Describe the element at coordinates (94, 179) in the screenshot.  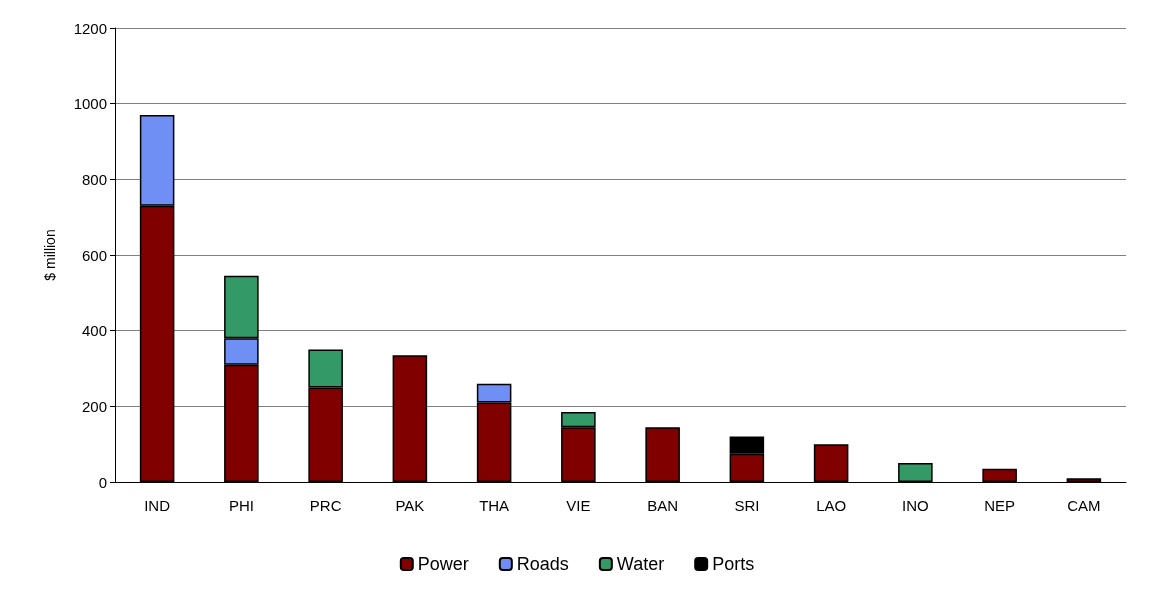
I see `y-tick-label: 800` at that location.